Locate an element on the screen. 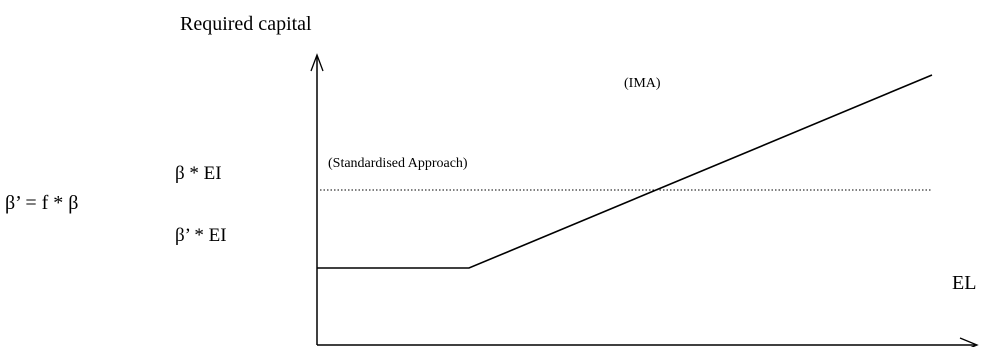 The width and height of the screenshot is (982, 347). x-axis-label: EL is located at coordinates (964, 283).